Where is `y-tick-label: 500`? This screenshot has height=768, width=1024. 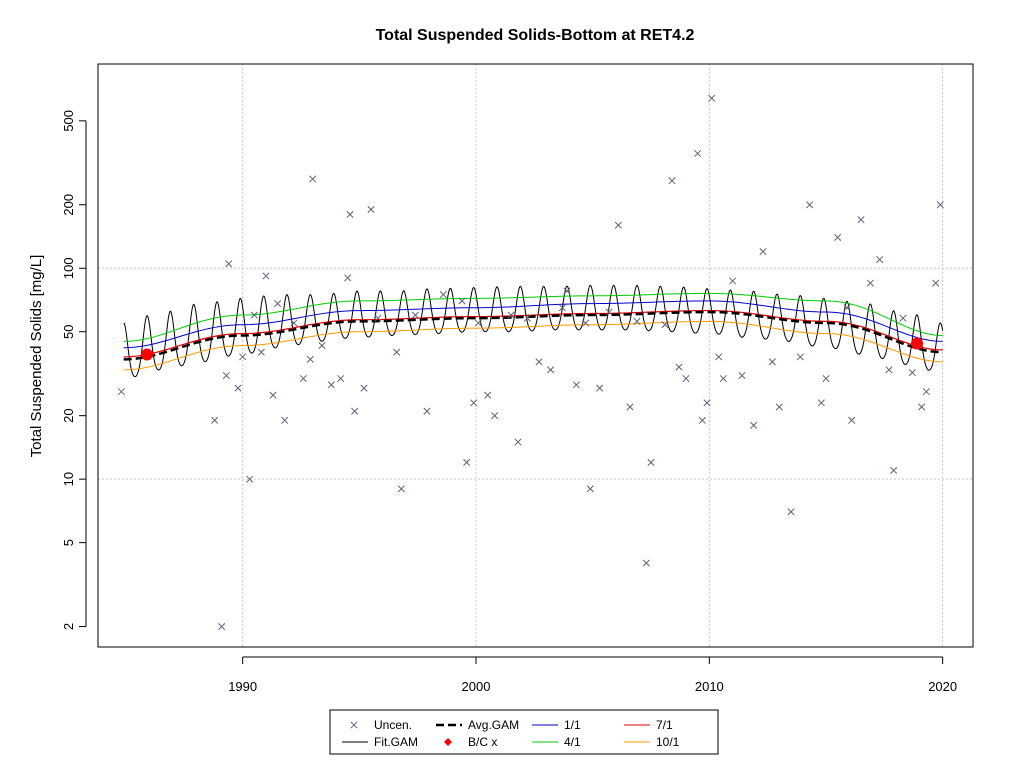 y-tick-label: 500 is located at coordinates (68, 121).